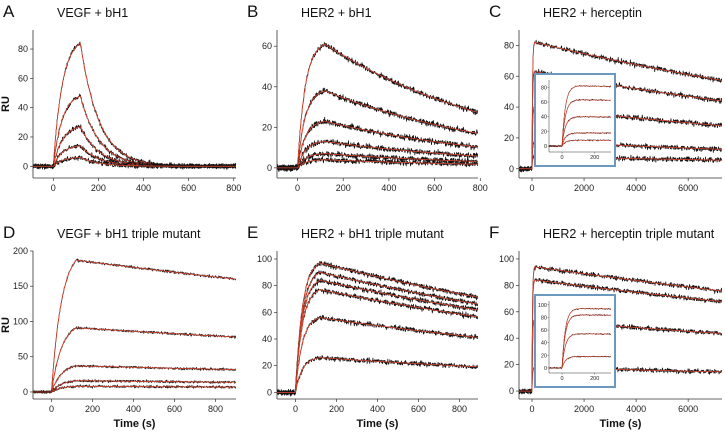 This screenshot has width=725, height=434. What do you see at coordinates (562, 158) in the screenshot?
I see `inset-x-tick-label-c: 0` at bounding box center [562, 158].